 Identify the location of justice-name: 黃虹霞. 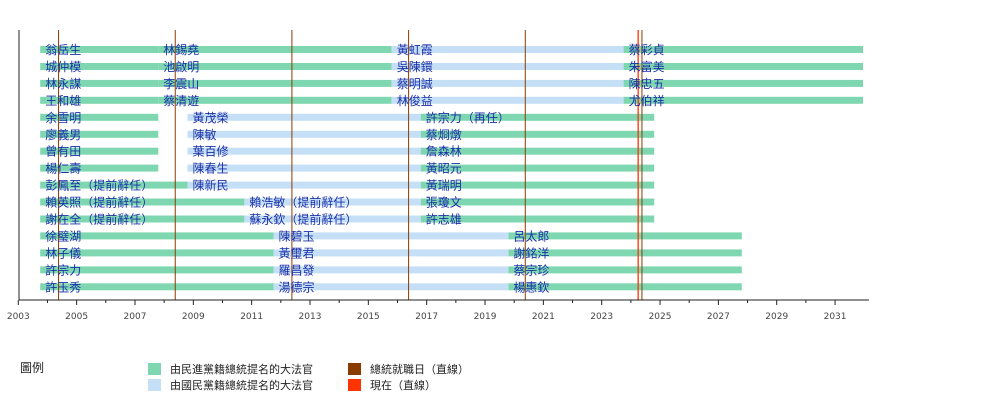
(415, 50).